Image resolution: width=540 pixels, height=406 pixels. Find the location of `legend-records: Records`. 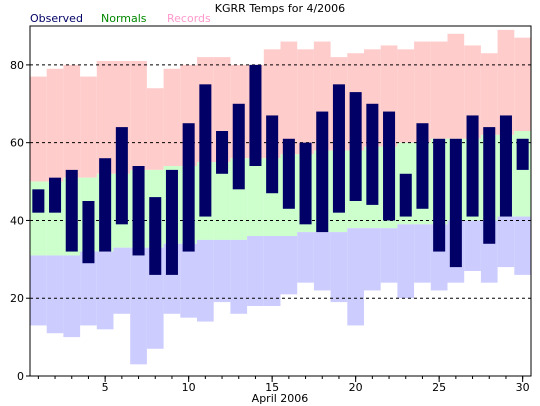

legend-records: Records is located at coordinates (189, 18).